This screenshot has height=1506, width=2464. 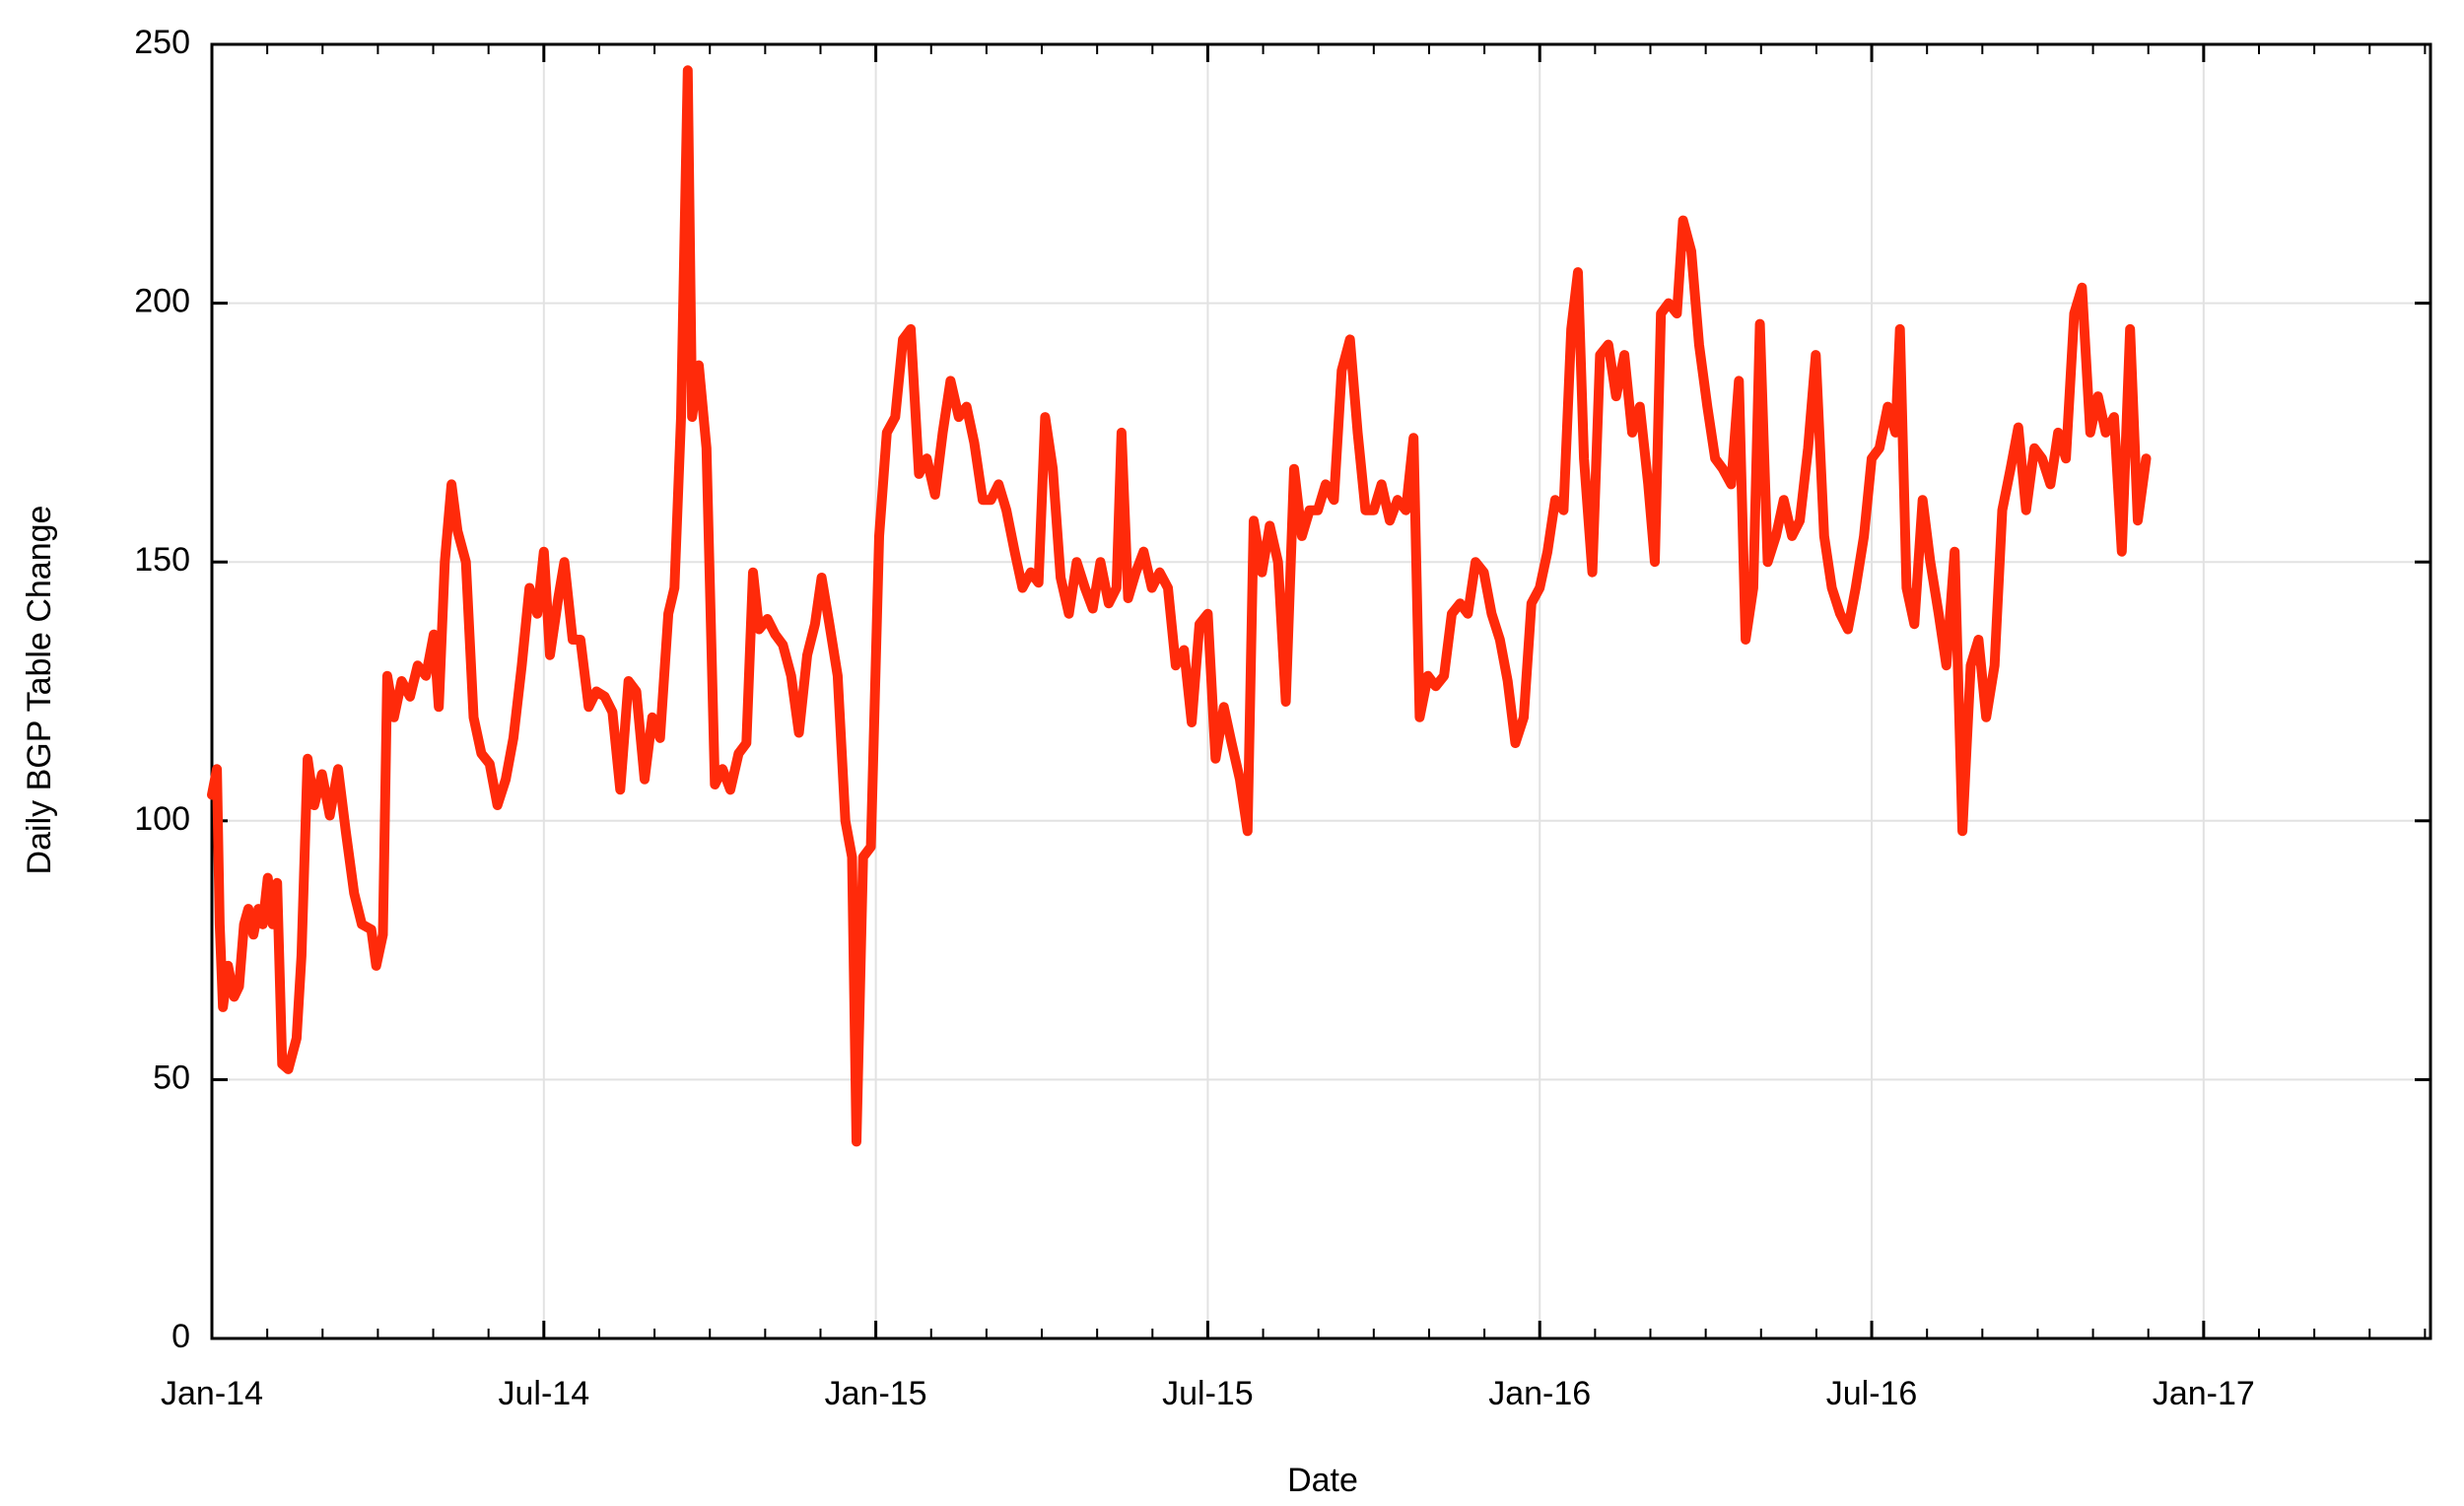 What do you see at coordinates (171, 1077) in the screenshot?
I see `y-tick-label: 50` at bounding box center [171, 1077].